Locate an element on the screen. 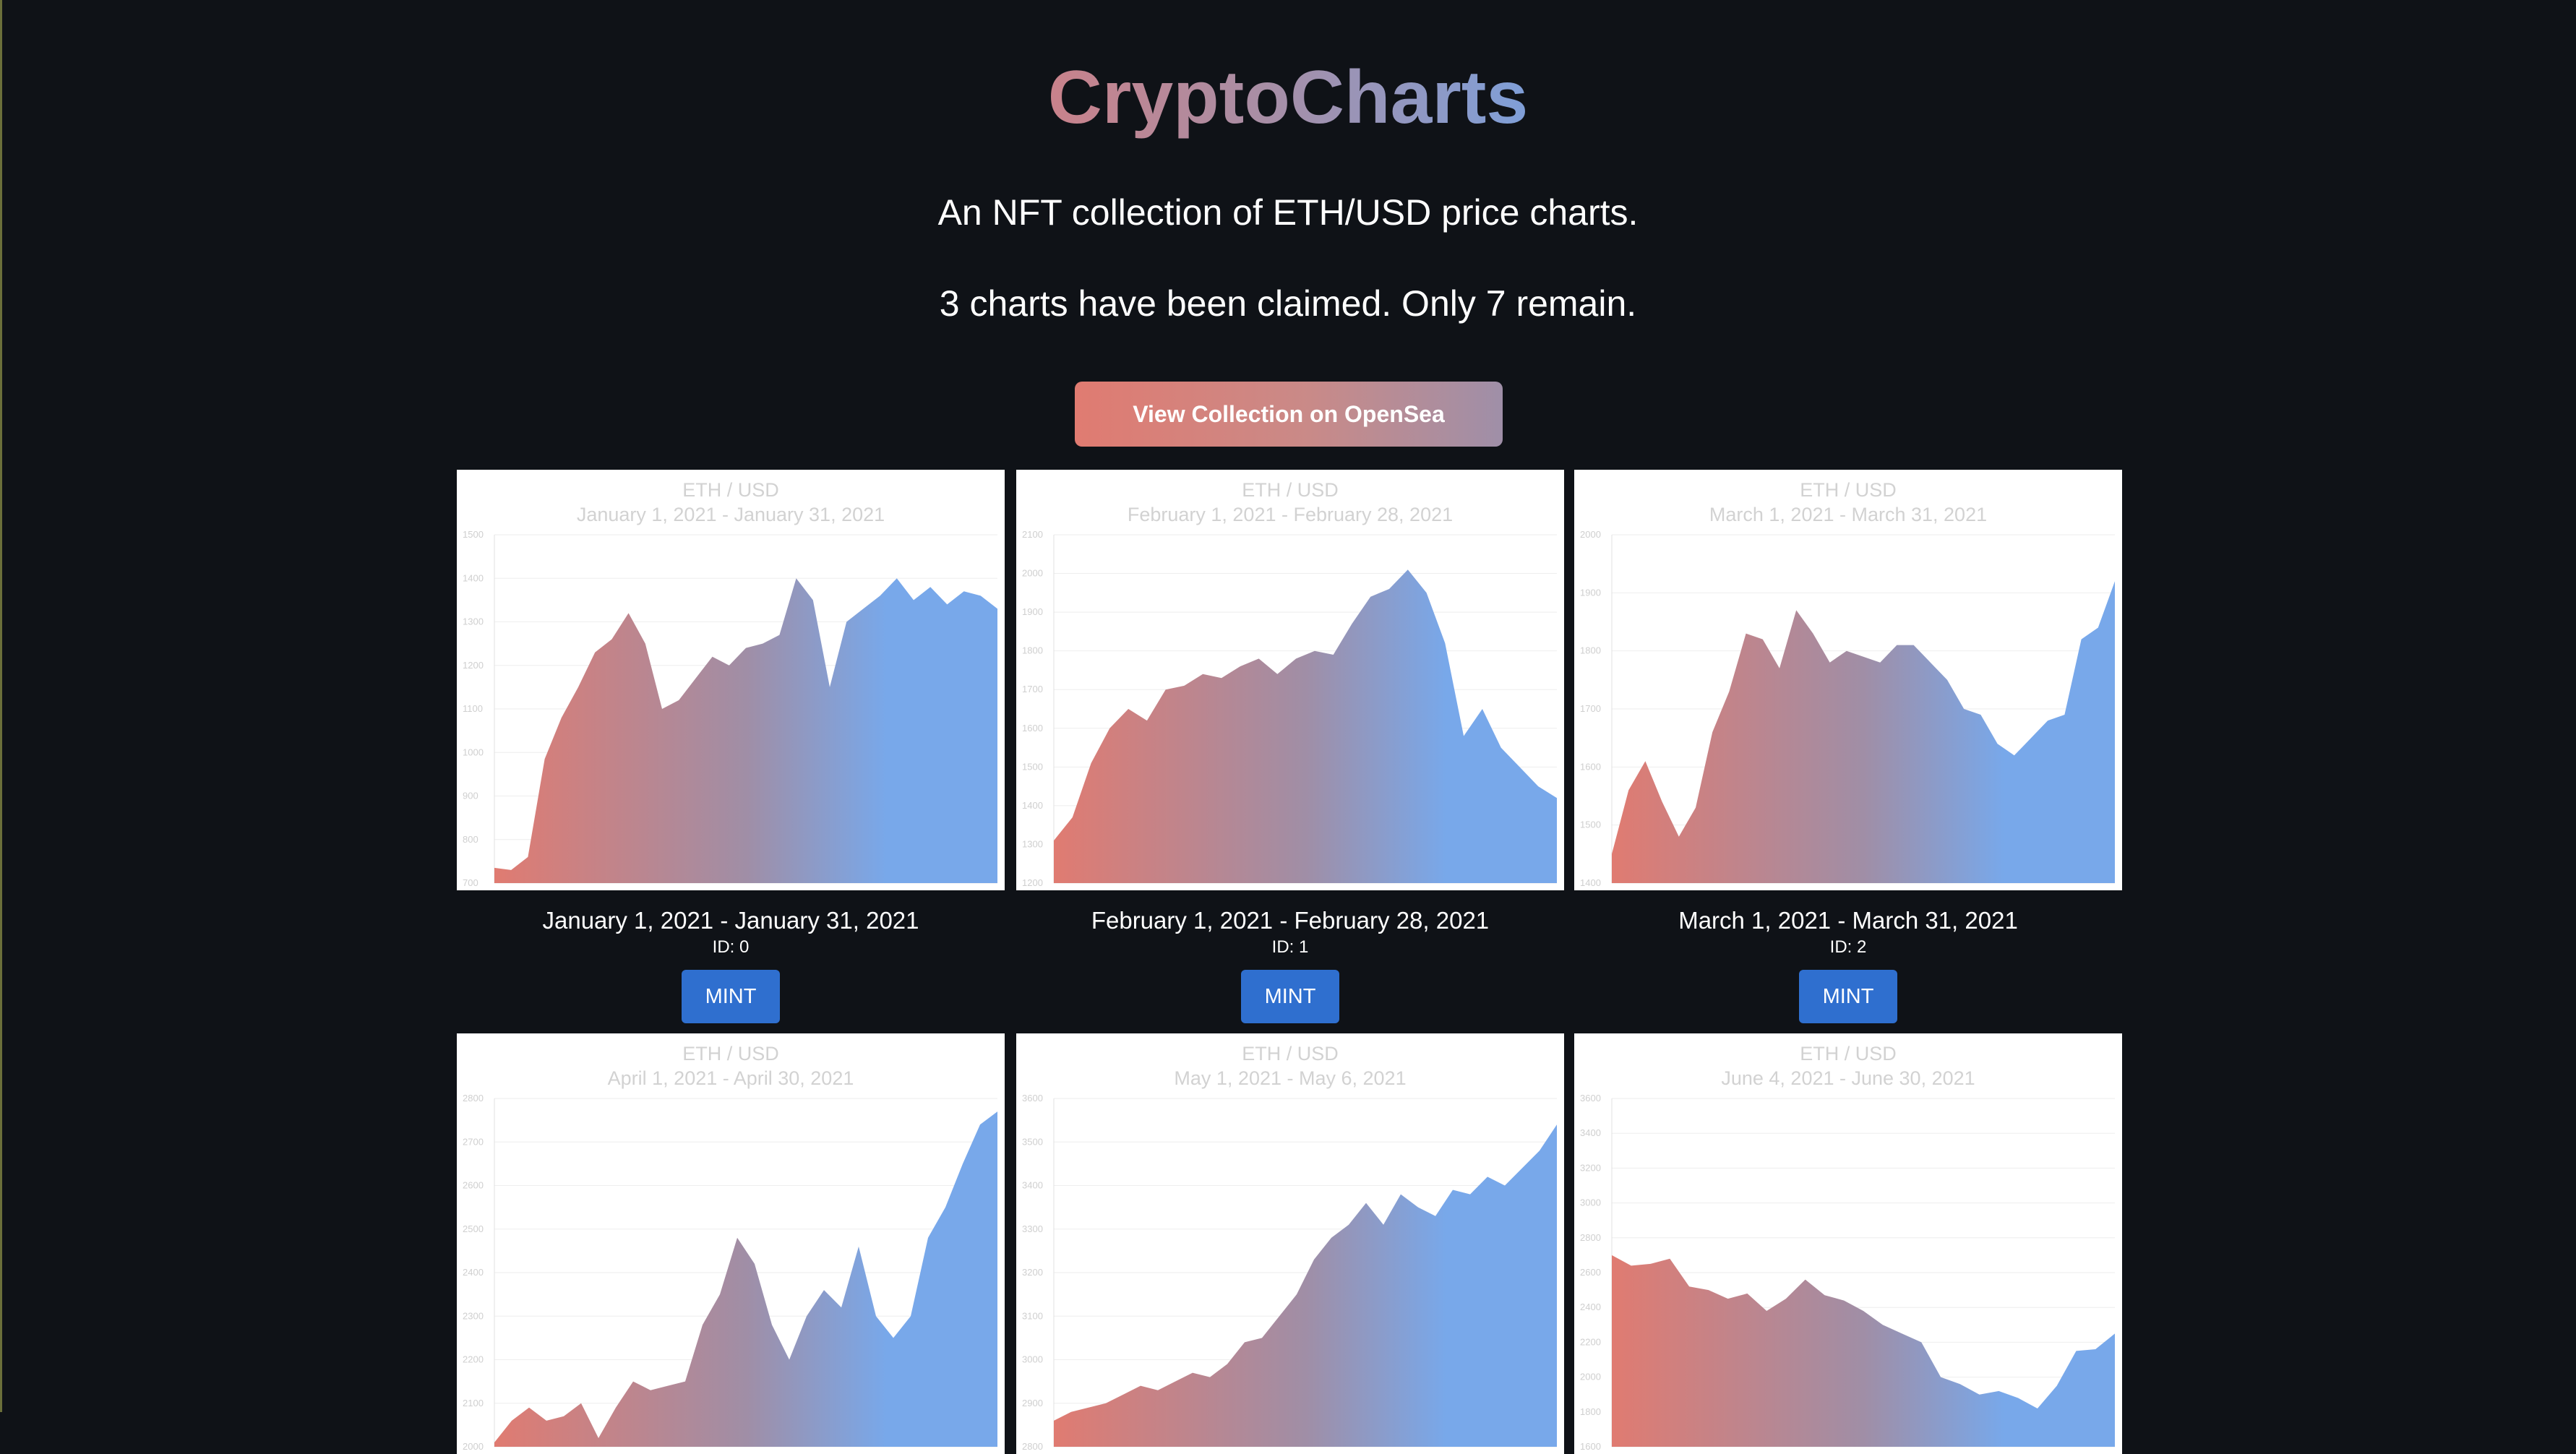  y-tick-label: 2400 is located at coordinates (474, 1272).